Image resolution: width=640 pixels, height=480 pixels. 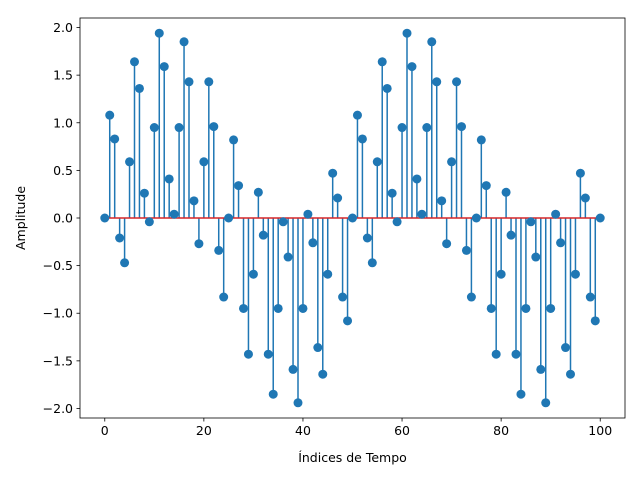 What do you see at coordinates (204, 430) in the screenshot?
I see `x-tick-label: 20` at bounding box center [204, 430].